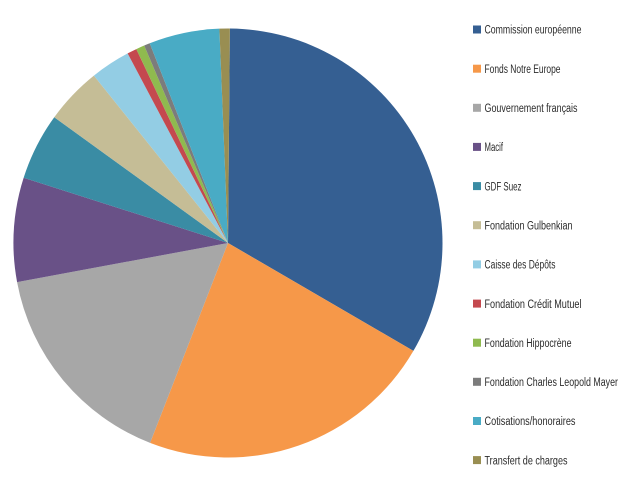 The image size is (627, 489). I want to click on svg-text: Fondation Hippocrène, so click(528, 344).